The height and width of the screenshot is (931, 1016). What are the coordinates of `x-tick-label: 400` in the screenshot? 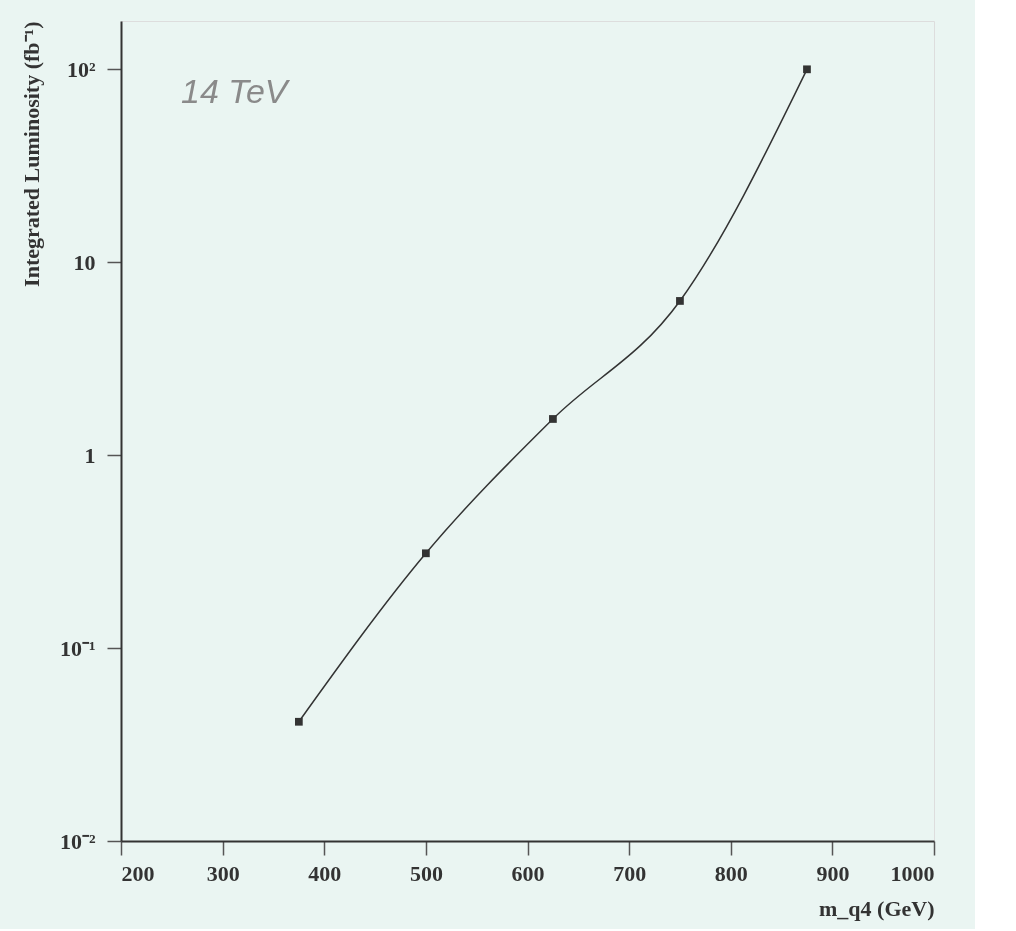 It's located at (325, 873).